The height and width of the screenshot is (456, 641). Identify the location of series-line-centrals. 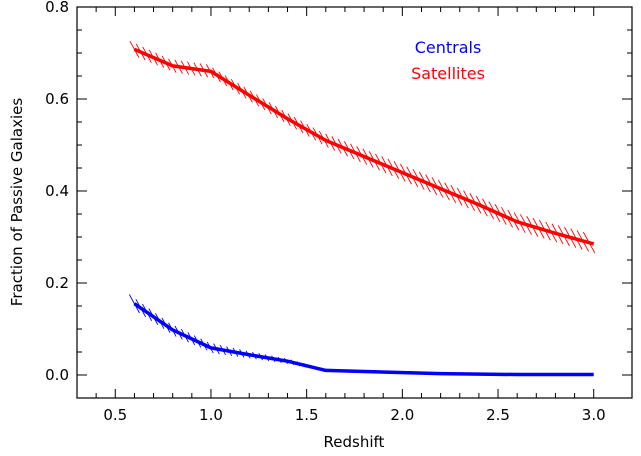
(363, 339).